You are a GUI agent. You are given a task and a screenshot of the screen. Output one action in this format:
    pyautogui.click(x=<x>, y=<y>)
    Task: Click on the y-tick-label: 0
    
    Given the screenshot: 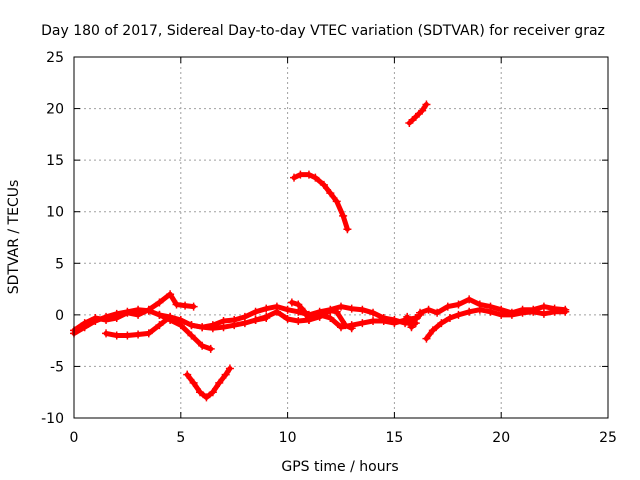 What is the action you would take?
    pyautogui.click(x=59, y=316)
    